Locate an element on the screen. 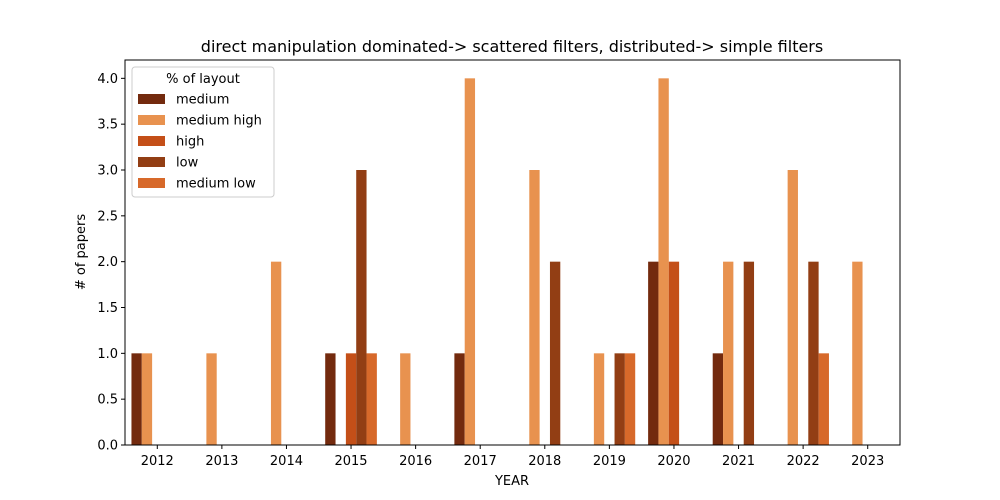 The width and height of the screenshot is (1000, 500). legend-title: % of layout is located at coordinates (203, 79).